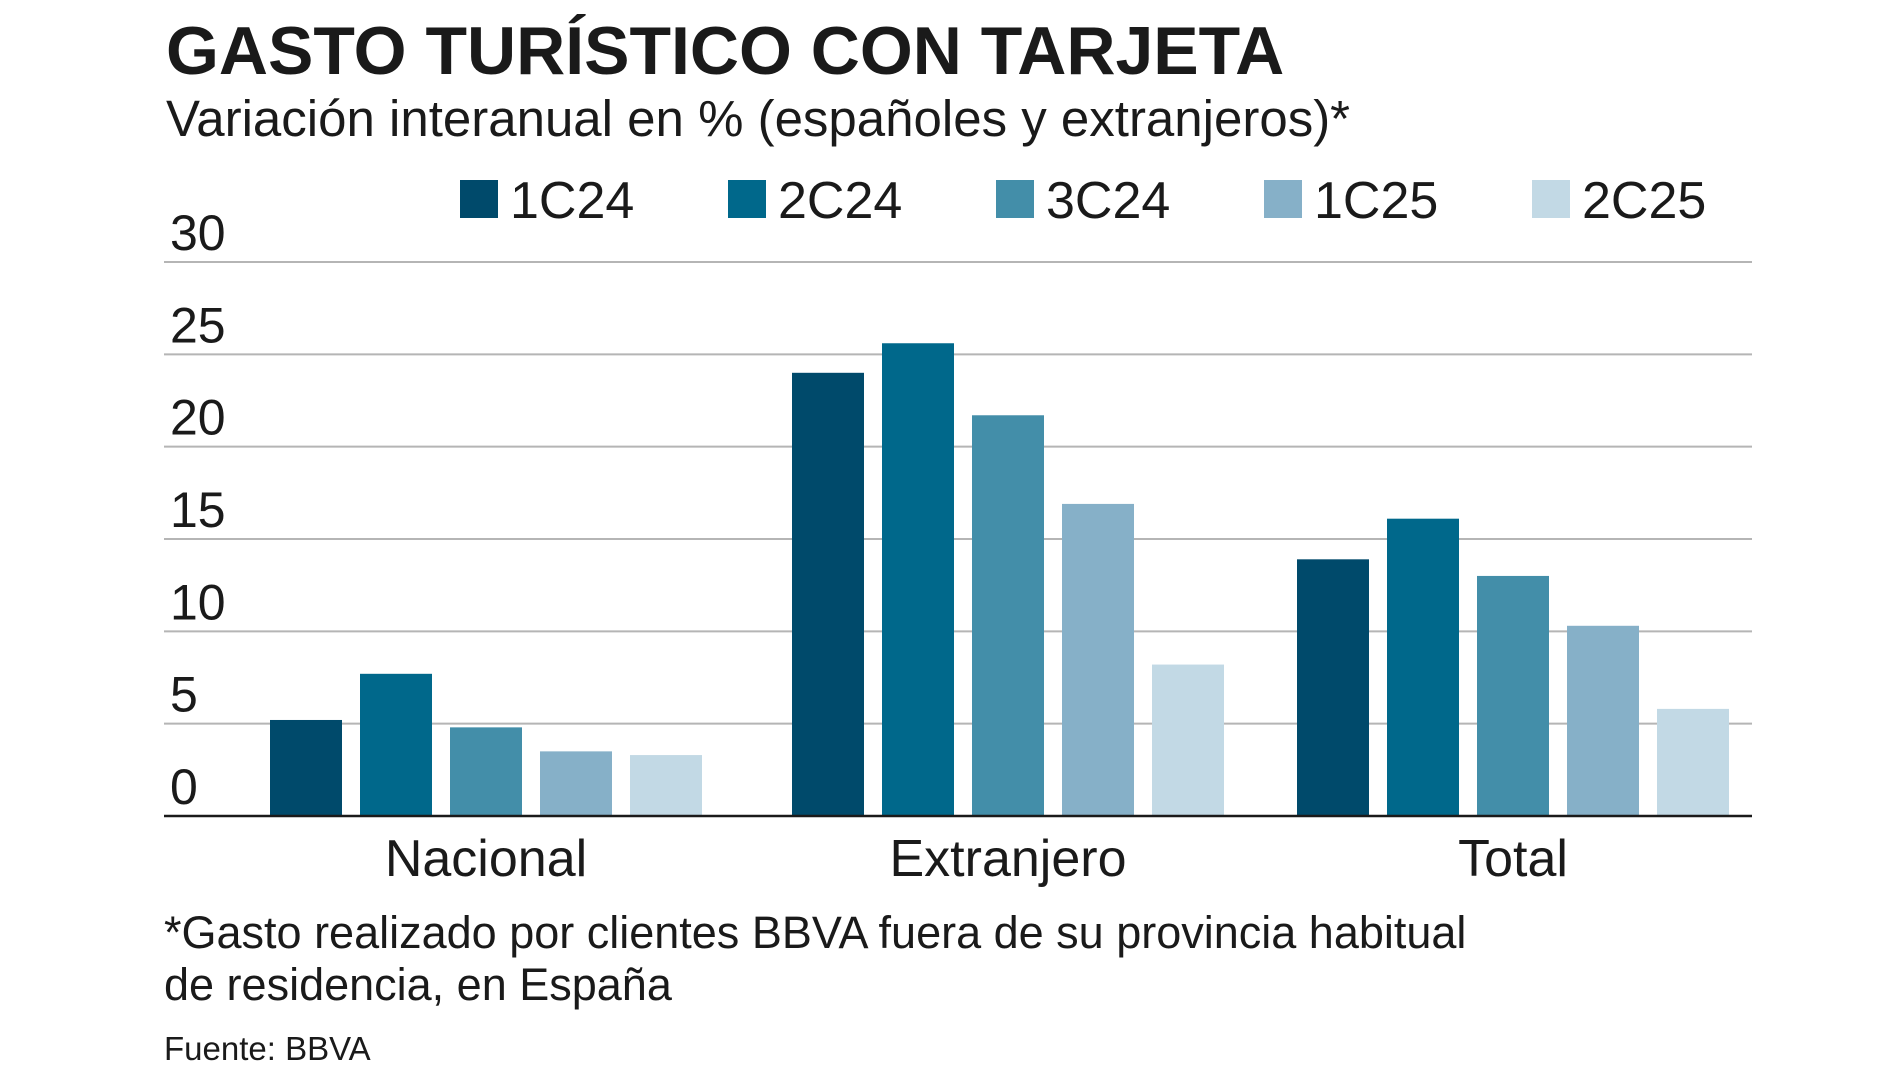 The height and width of the screenshot is (1069, 1900). I want to click on bar-extranjero-1c24, so click(828, 594).